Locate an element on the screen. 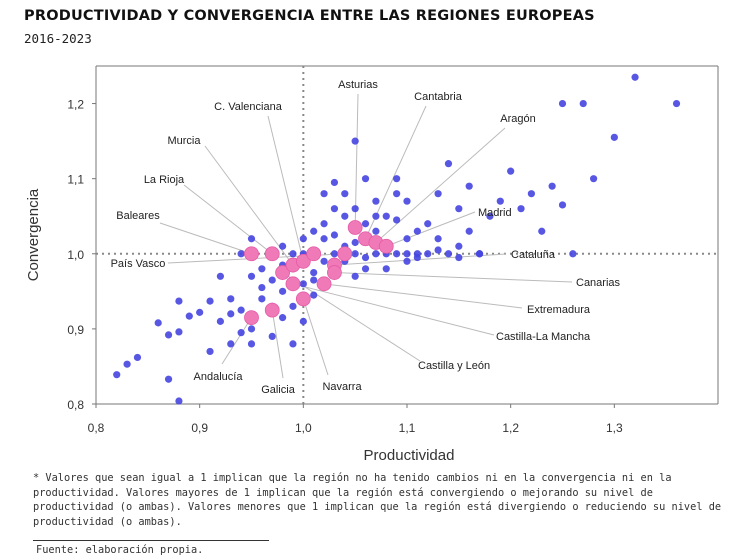 This screenshot has height=557, width=752. region-label: Baleares is located at coordinates (138, 216).